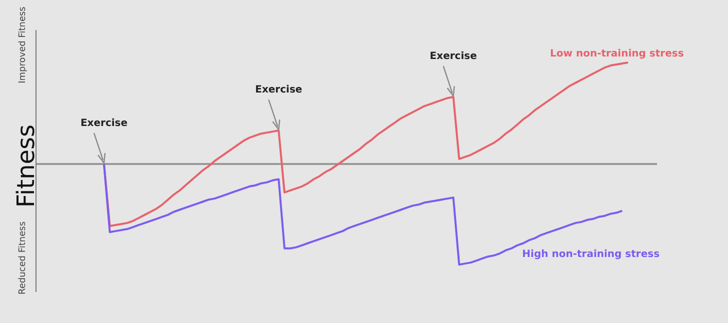 This screenshot has height=323, width=728. What do you see at coordinates (591, 254) in the screenshot?
I see `series-label: High non-training stress` at bounding box center [591, 254].